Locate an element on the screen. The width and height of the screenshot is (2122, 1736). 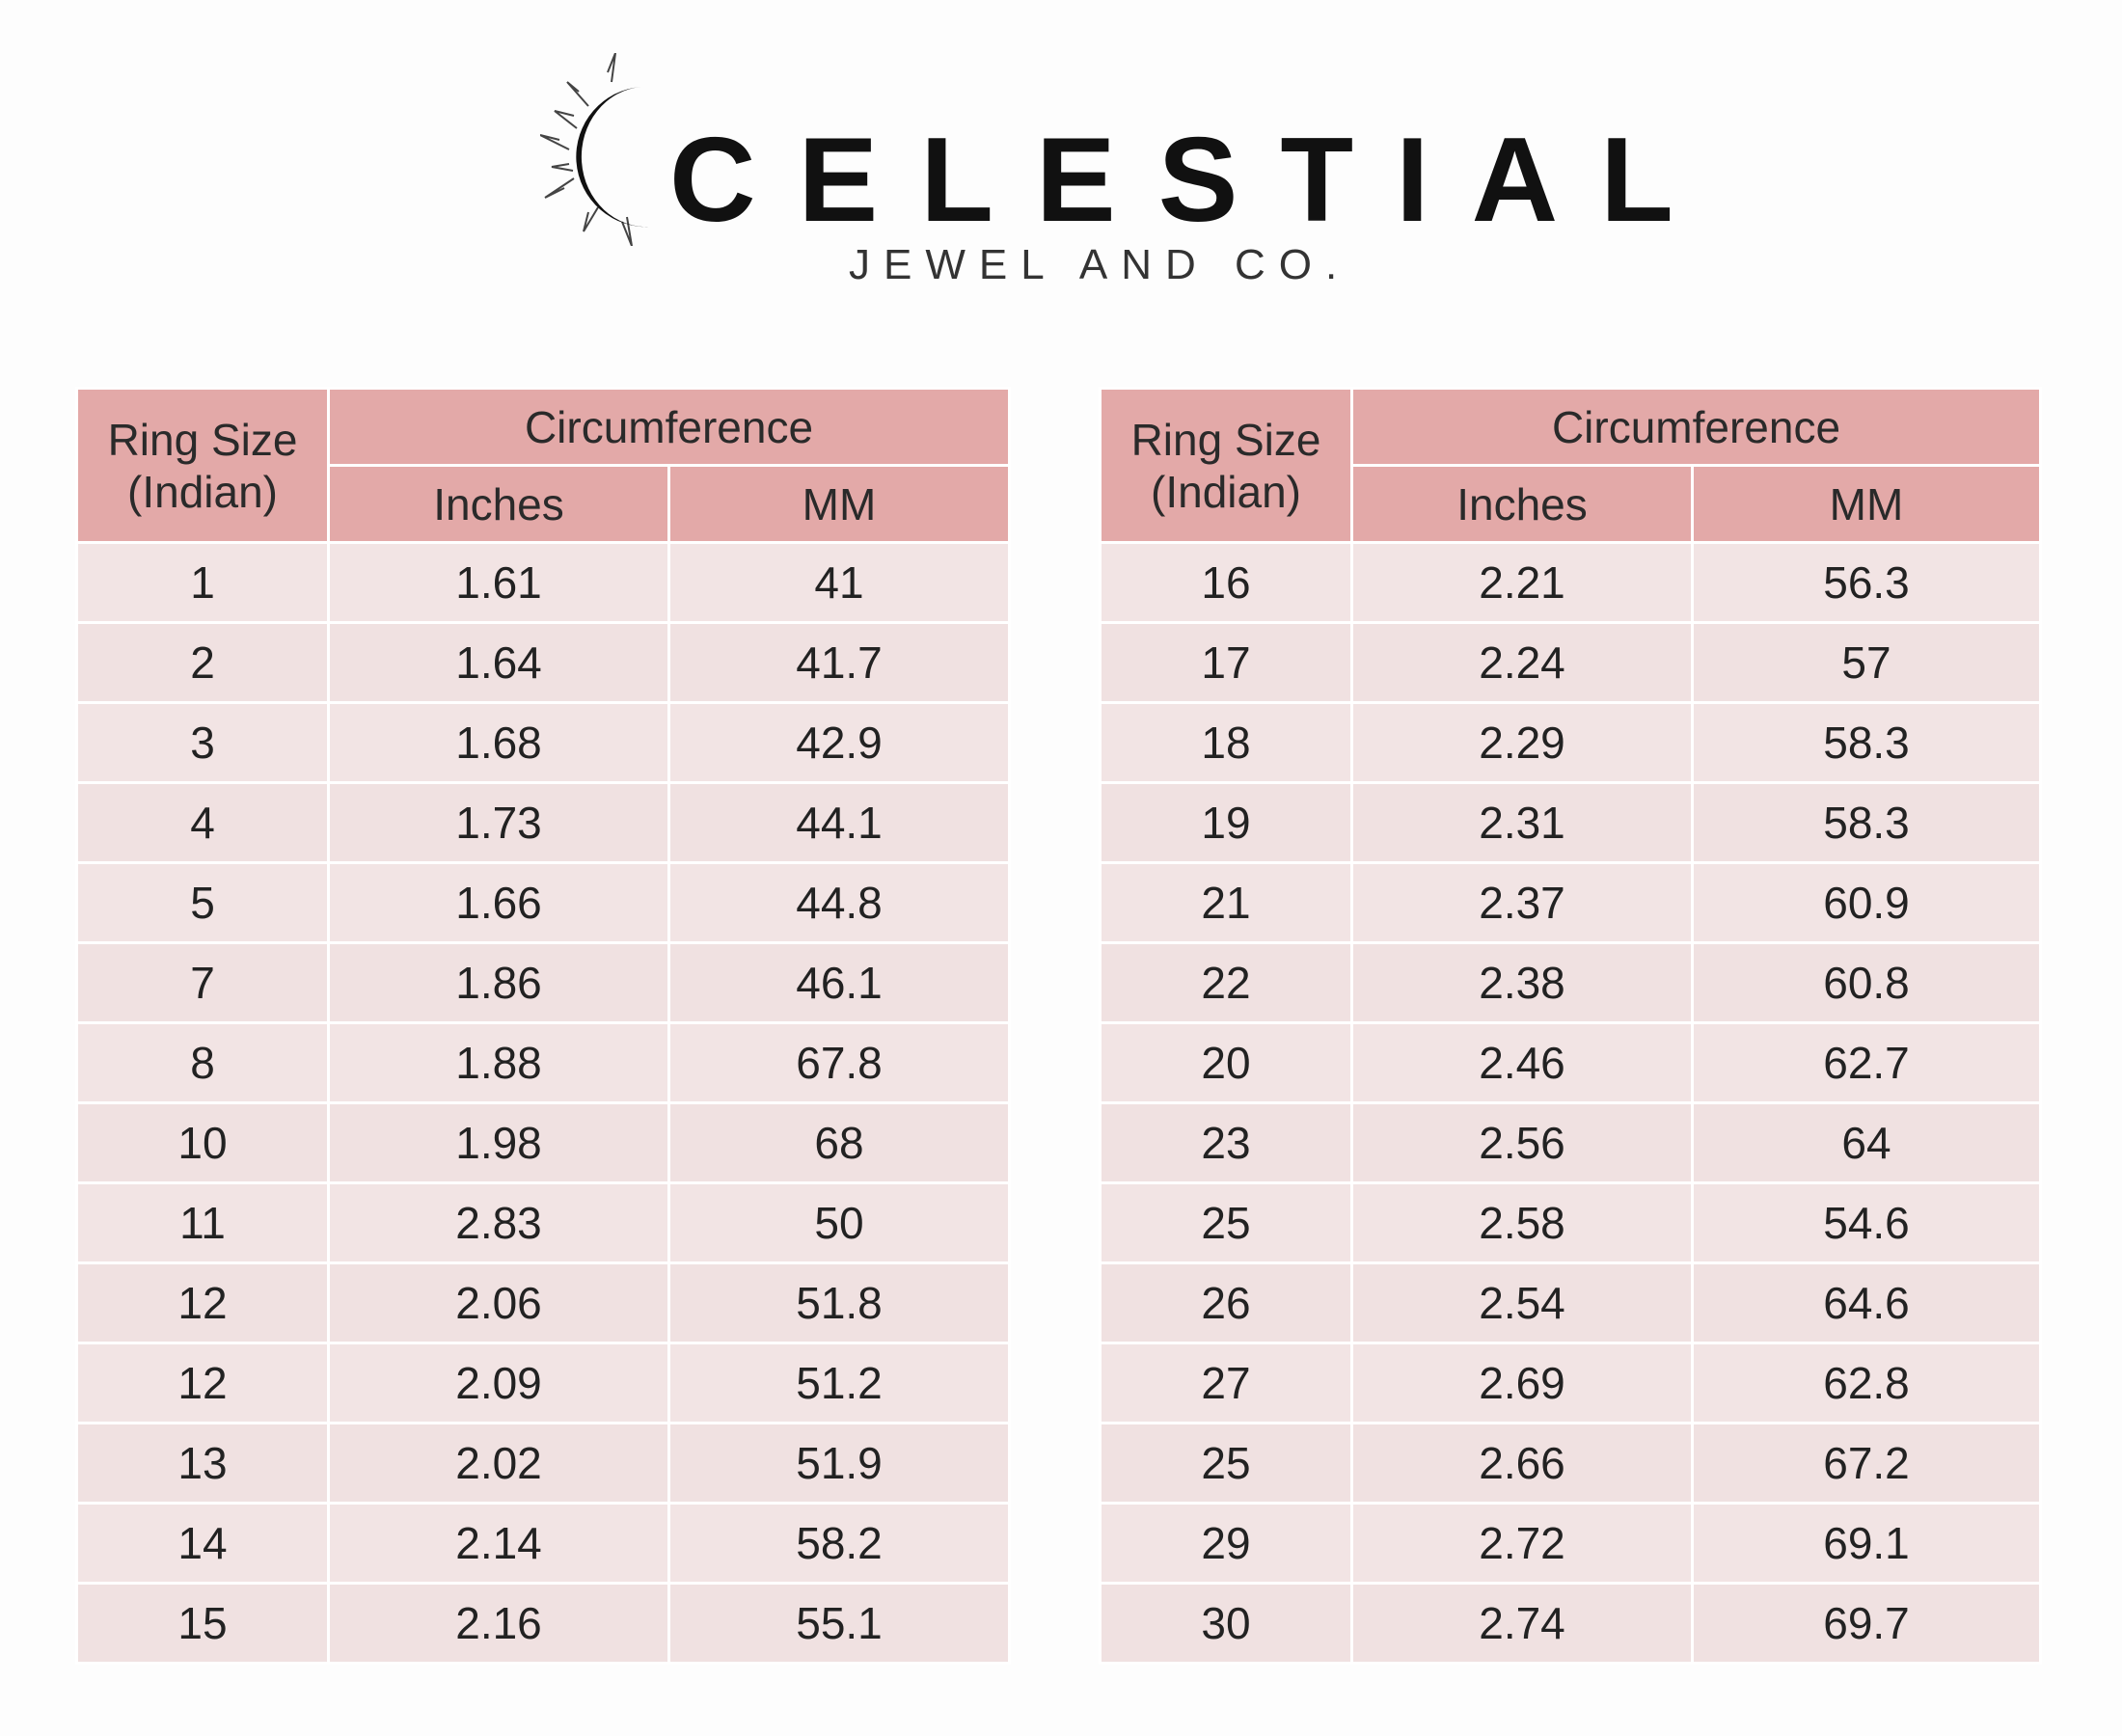
table-row: 23 2.56 64 is located at coordinates (1571, 1142).